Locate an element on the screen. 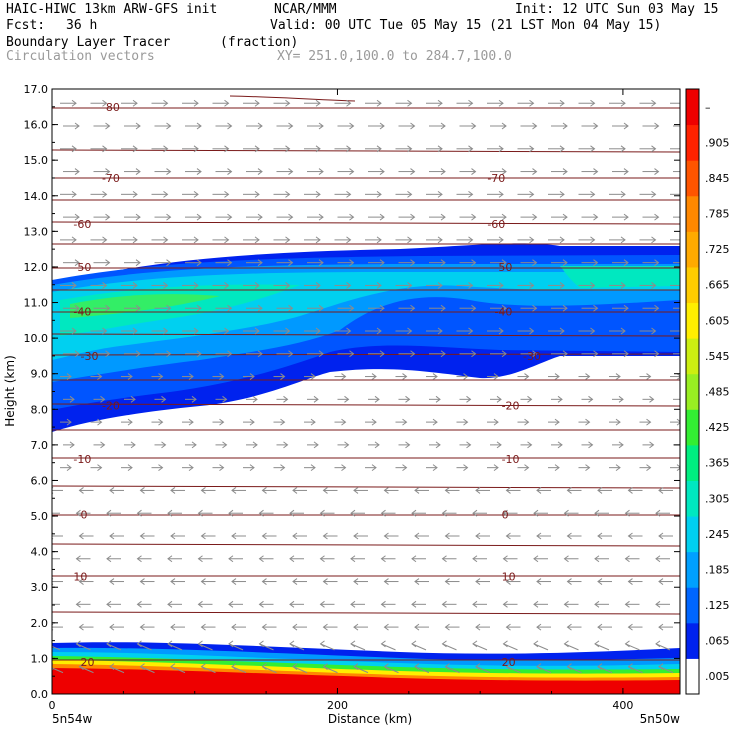 This screenshot has height=740, width=740. contour-label: -40 is located at coordinates (503, 311).